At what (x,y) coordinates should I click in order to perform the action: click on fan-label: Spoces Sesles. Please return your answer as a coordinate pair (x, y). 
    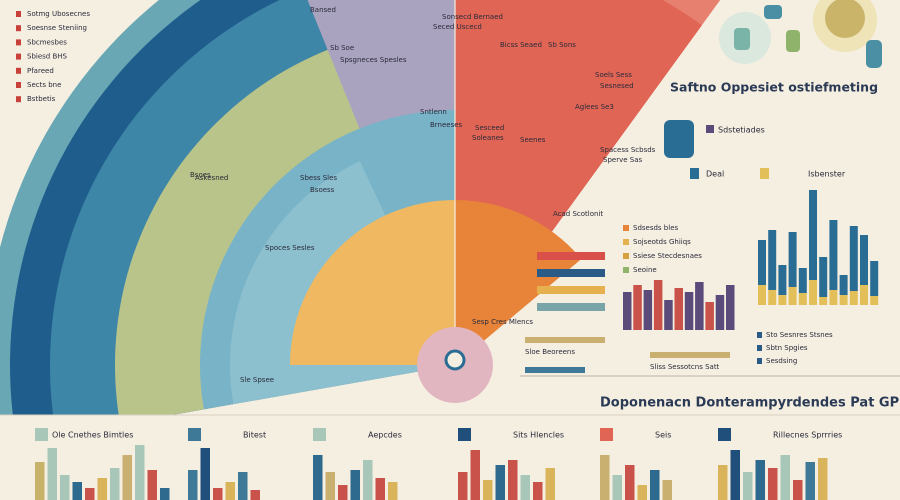
    Looking at the image, I should click on (290, 248).